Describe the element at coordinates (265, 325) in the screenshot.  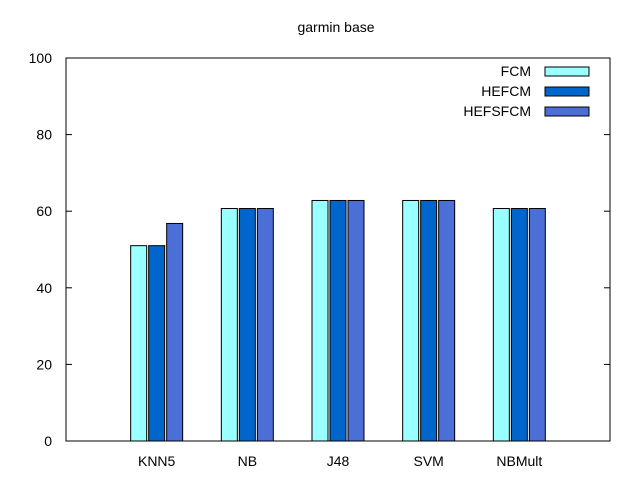
I see `bar-hefsfcm-nb` at that location.